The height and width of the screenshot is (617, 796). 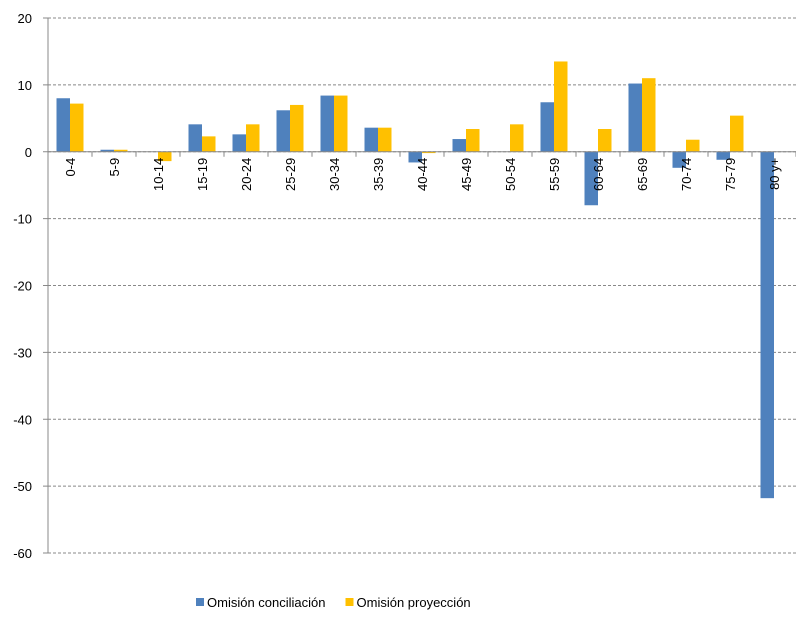 I want to click on y-tick-label: -60, so click(x=22, y=553).